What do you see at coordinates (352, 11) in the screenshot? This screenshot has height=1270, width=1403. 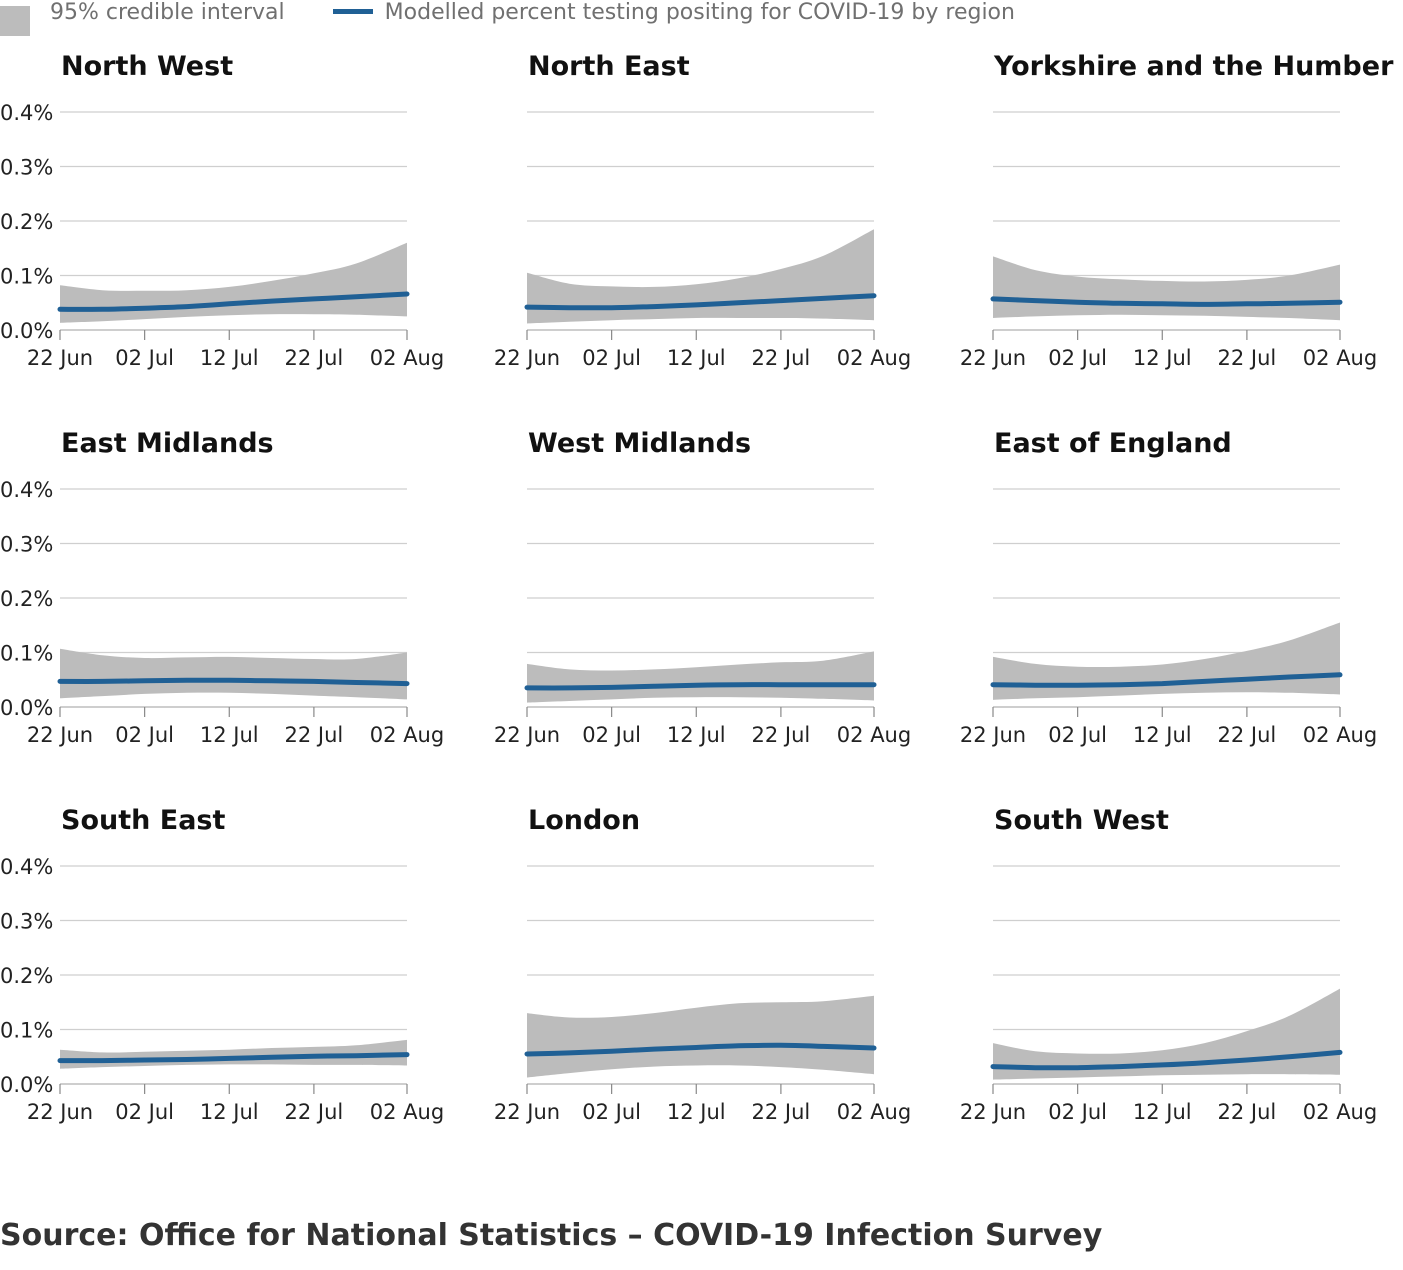 I see `modelled-line-swatch` at bounding box center [352, 11].